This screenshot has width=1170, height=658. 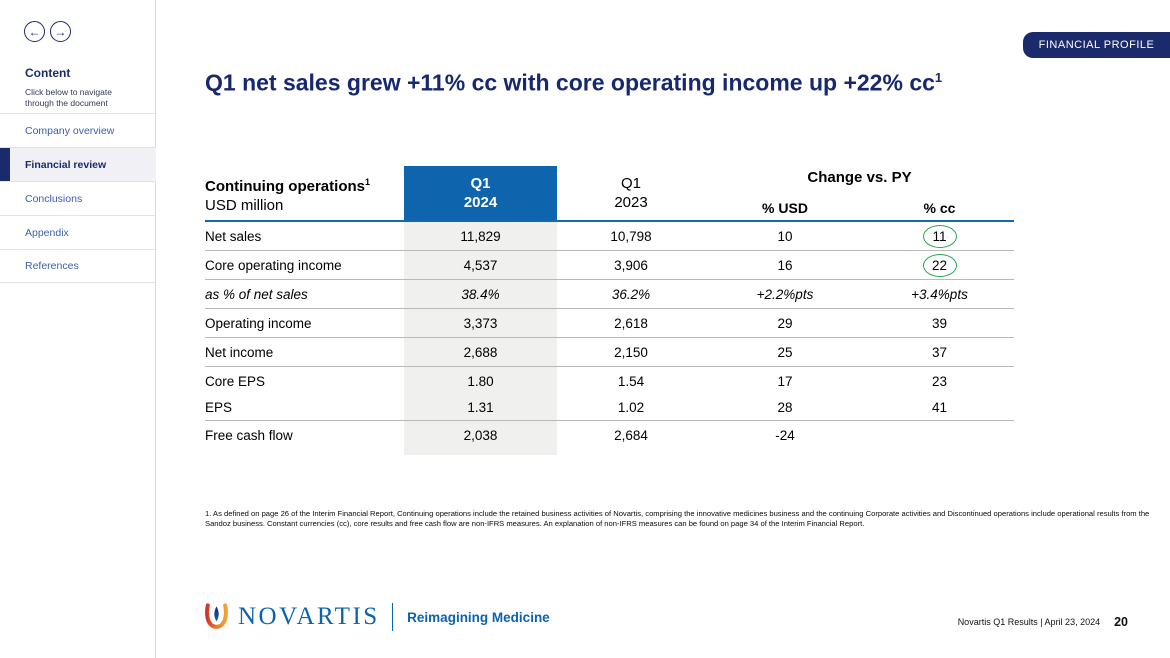 What do you see at coordinates (285, 186) in the screenshot?
I see `continuing-operations-label: Continuing operations` at bounding box center [285, 186].